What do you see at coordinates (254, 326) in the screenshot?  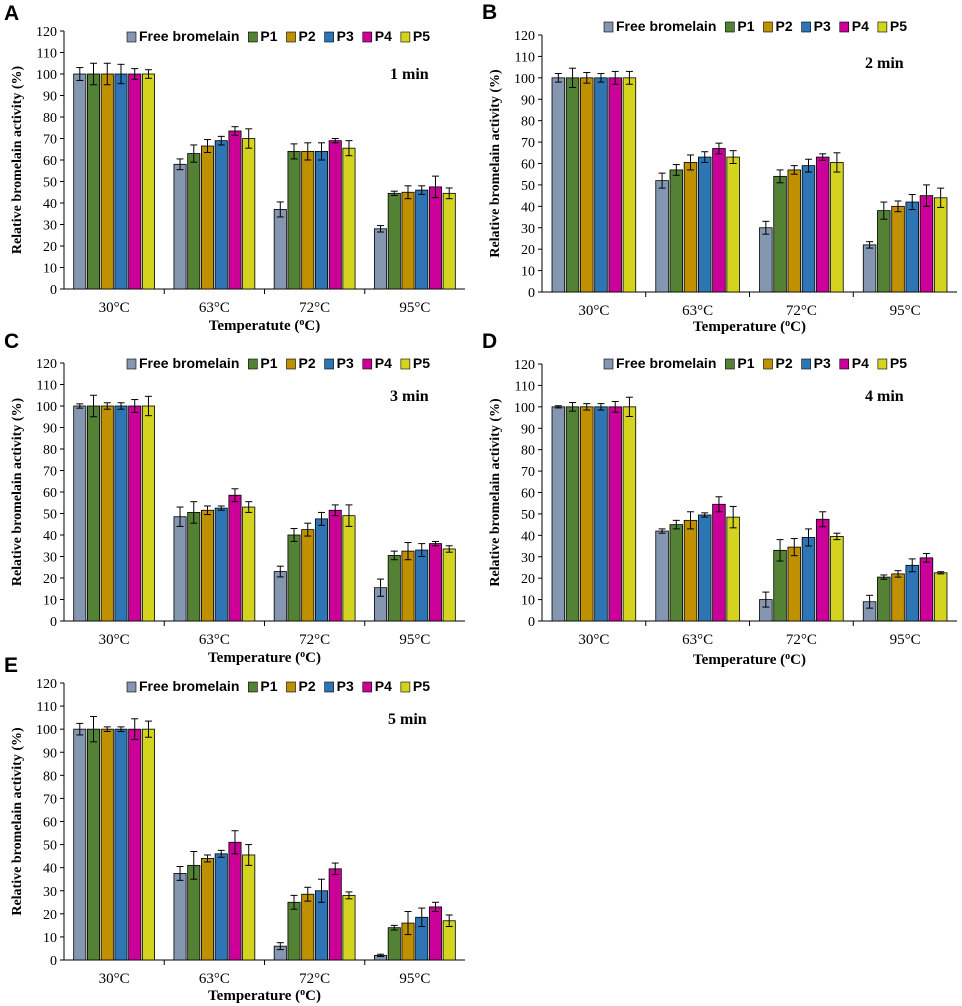 I see `x-axis-title-part: Temperatute (` at bounding box center [254, 326].